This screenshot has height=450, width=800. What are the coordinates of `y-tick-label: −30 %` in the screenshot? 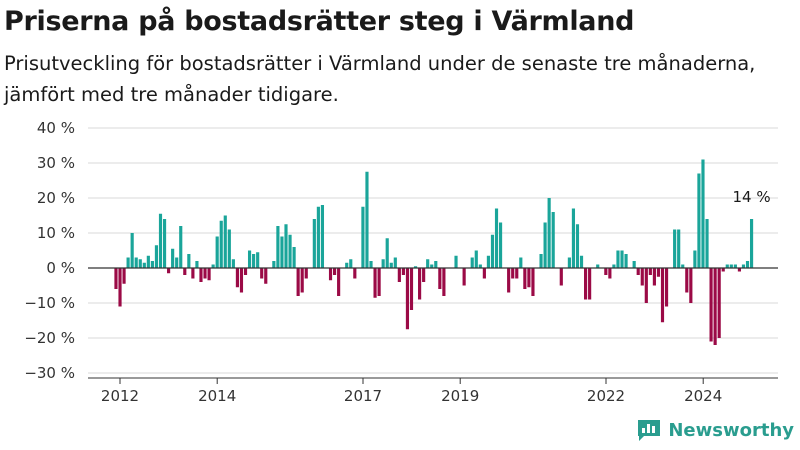 It's located at (49, 373).